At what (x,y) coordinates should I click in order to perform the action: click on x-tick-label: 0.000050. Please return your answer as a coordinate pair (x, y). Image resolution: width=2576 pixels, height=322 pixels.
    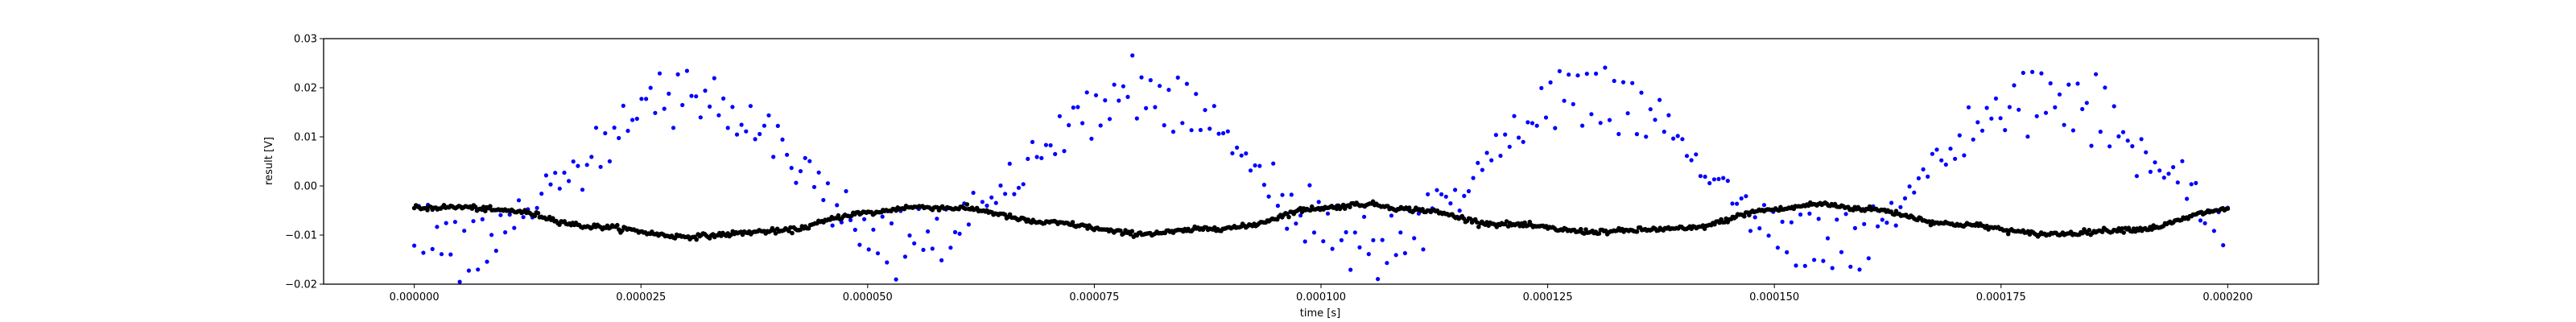
    Looking at the image, I should click on (868, 297).